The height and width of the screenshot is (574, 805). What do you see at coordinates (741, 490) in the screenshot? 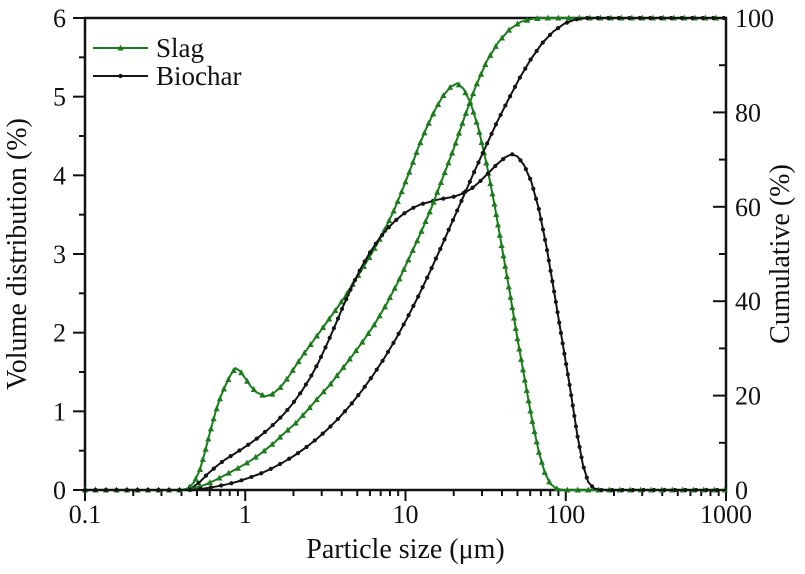
I see `y-right-tick-label: 0` at bounding box center [741, 490].